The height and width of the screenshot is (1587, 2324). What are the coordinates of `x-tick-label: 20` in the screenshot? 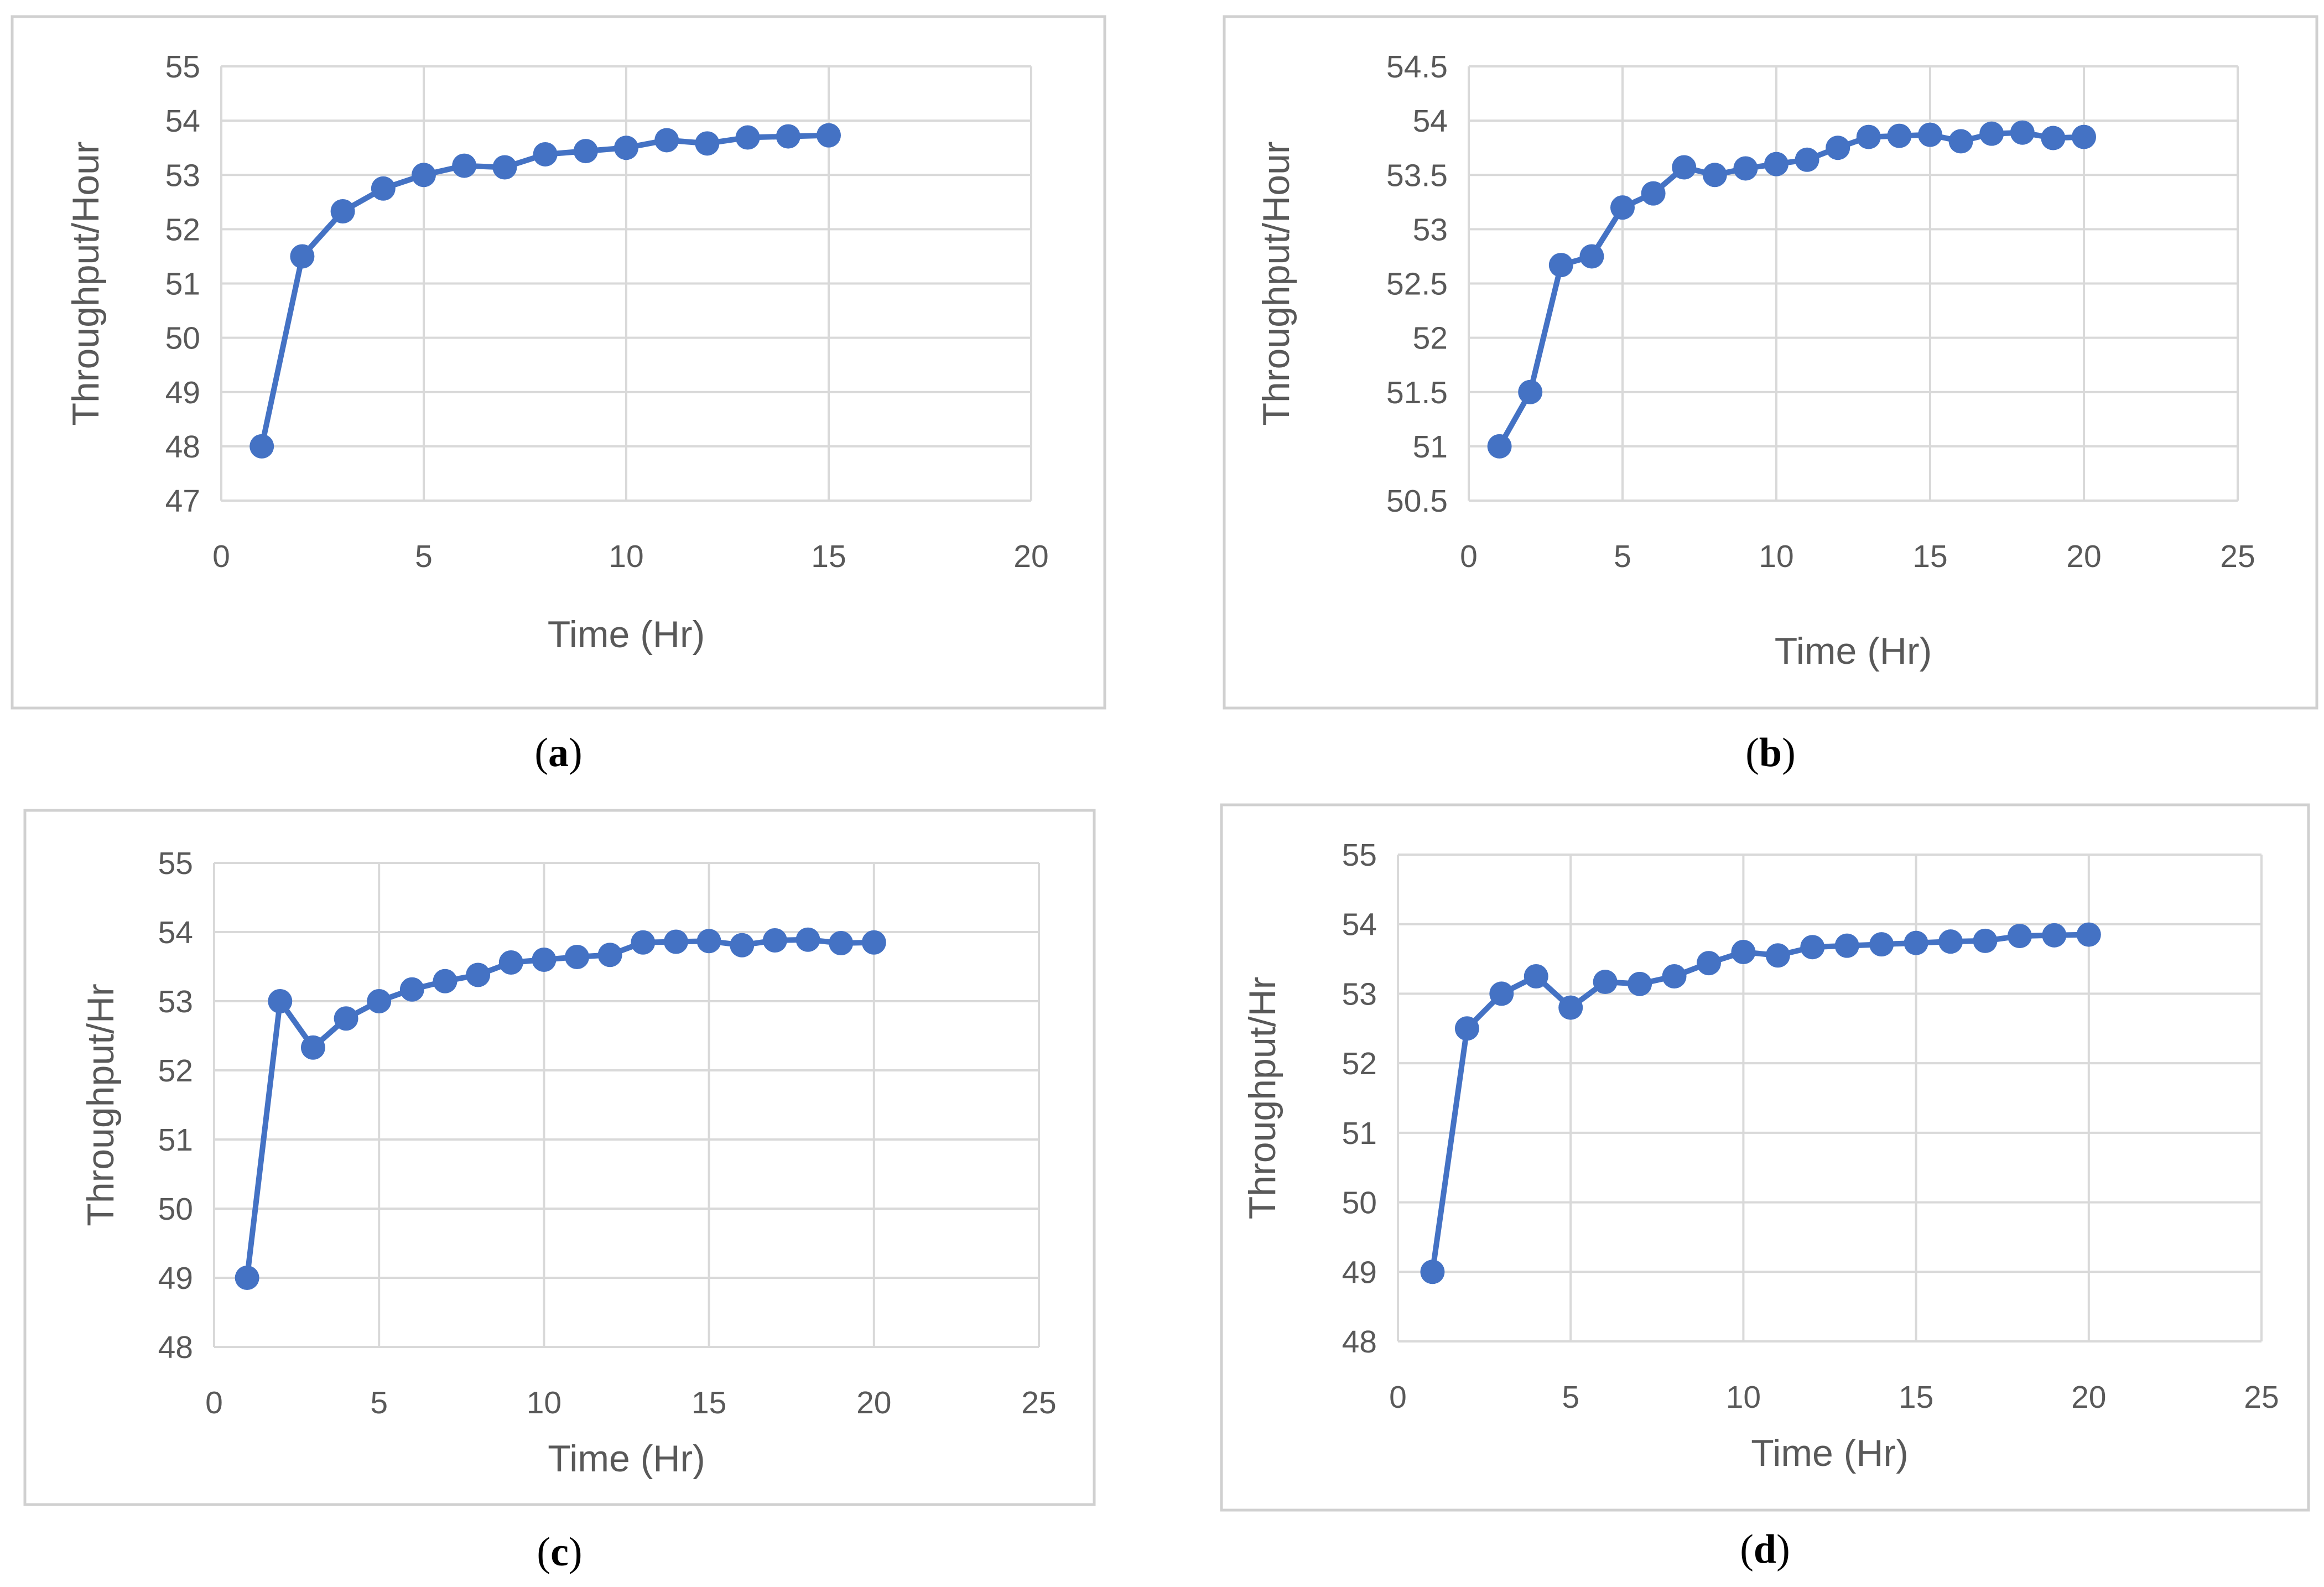 It's located at (2088, 1397).